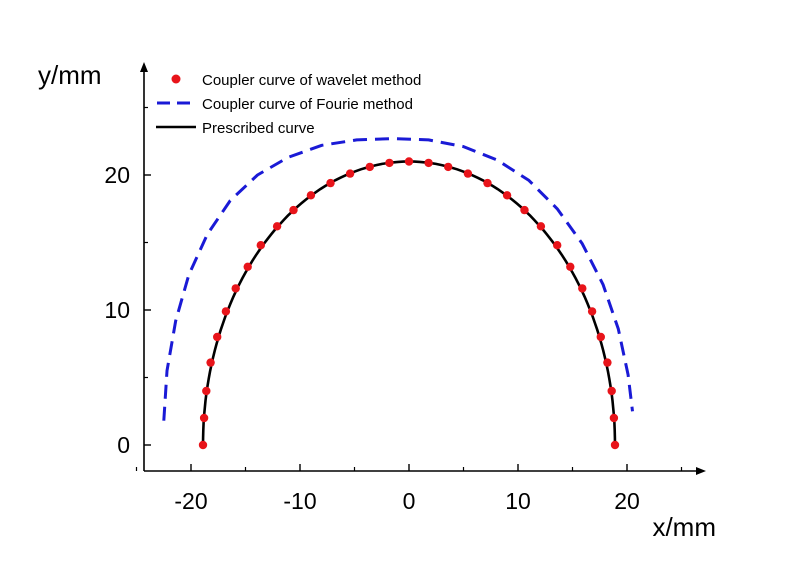 The width and height of the screenshot is (799, 565). What do you see at coordinates (123, 445) in the screenshot?
I see `y-tick-label: 0` at bounding box center [123, 445].